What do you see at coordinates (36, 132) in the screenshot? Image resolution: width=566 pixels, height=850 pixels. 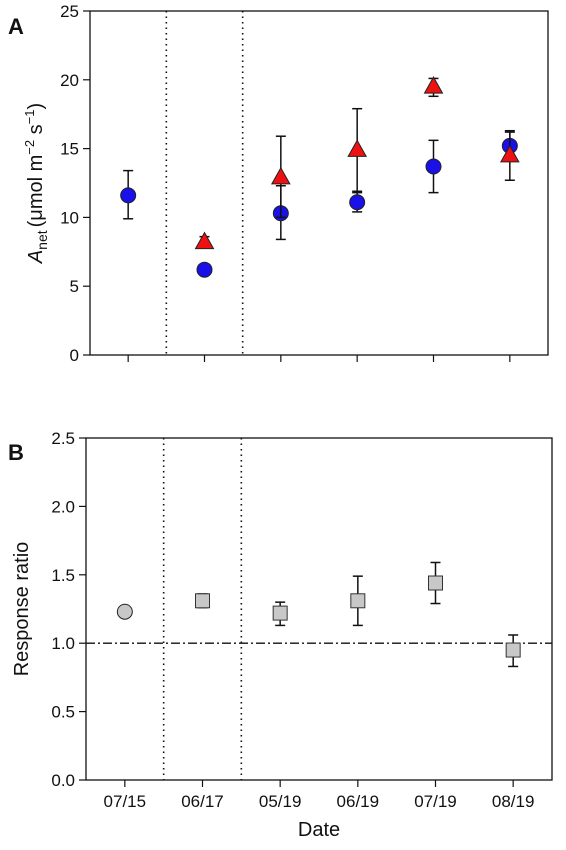 I see `y-label-a-mid: s` at bounding box center [36, 132].